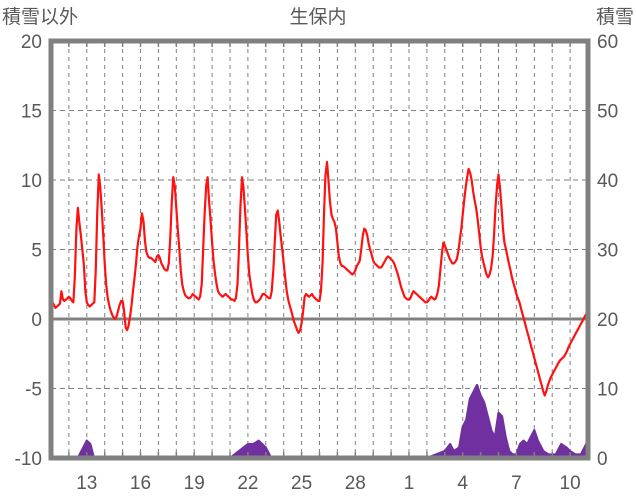 Image resolution: width=636 pixels, height=501 pixels. Describe the element at coordinates (607, 42) in the screenshot. I see `y-axis-right-tick-label: 60` at that location.